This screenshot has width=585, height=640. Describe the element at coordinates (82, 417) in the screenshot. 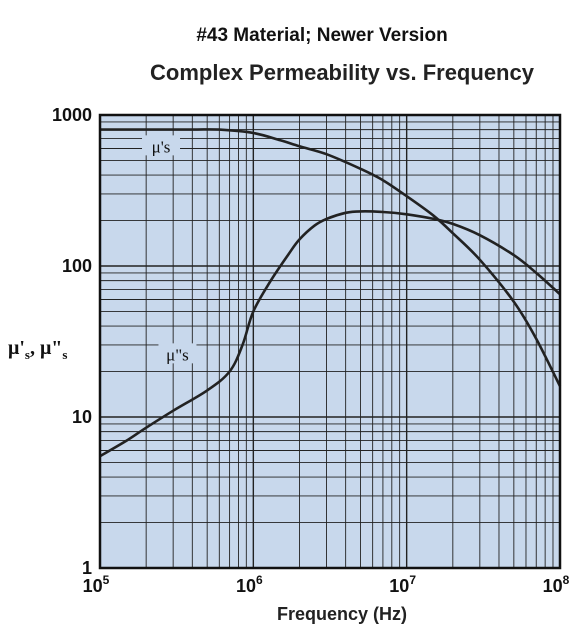

I see `y-tick-label: 10` at that location.